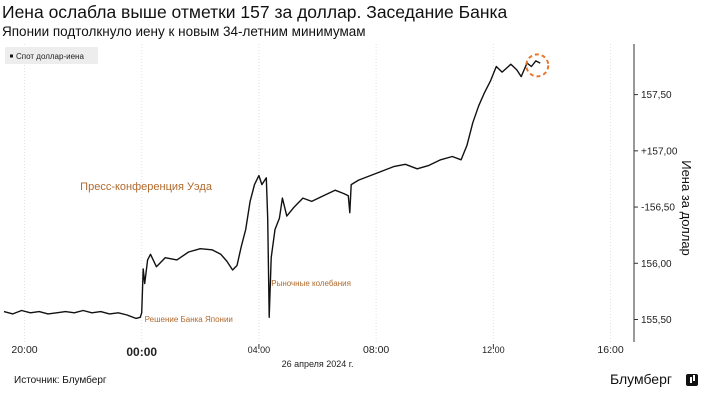 The width and height of the screenshot is (706, 401). What do you see at coordinates (658, 208) in the screenshot?
I see `y-tick-label-2: -156,50` at bounding box center [658, 208].